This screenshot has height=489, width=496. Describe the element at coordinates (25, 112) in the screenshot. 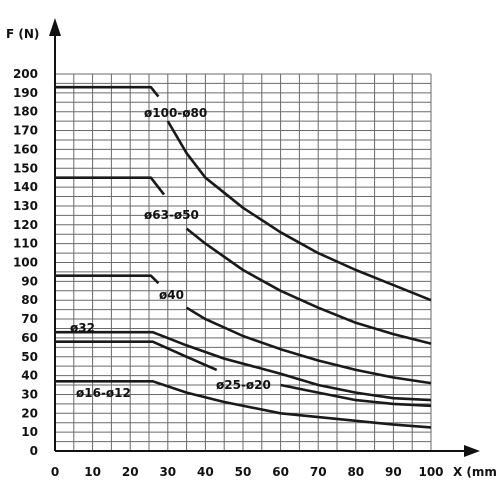

I see `y-tick-label: 180` at that location.